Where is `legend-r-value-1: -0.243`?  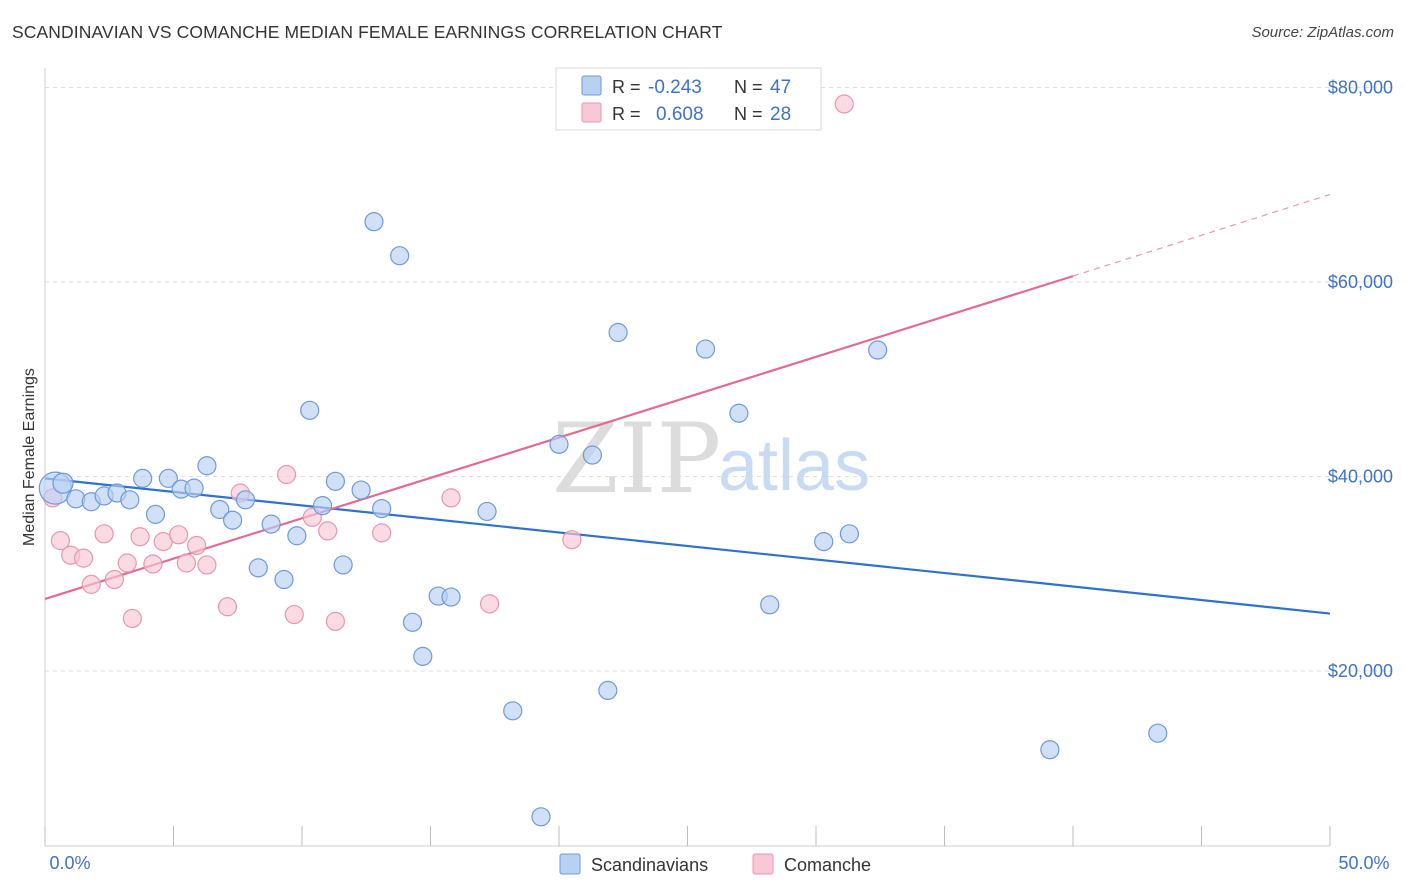 legend-r-value-1: -0.243 is located at coordinates (675, 87).